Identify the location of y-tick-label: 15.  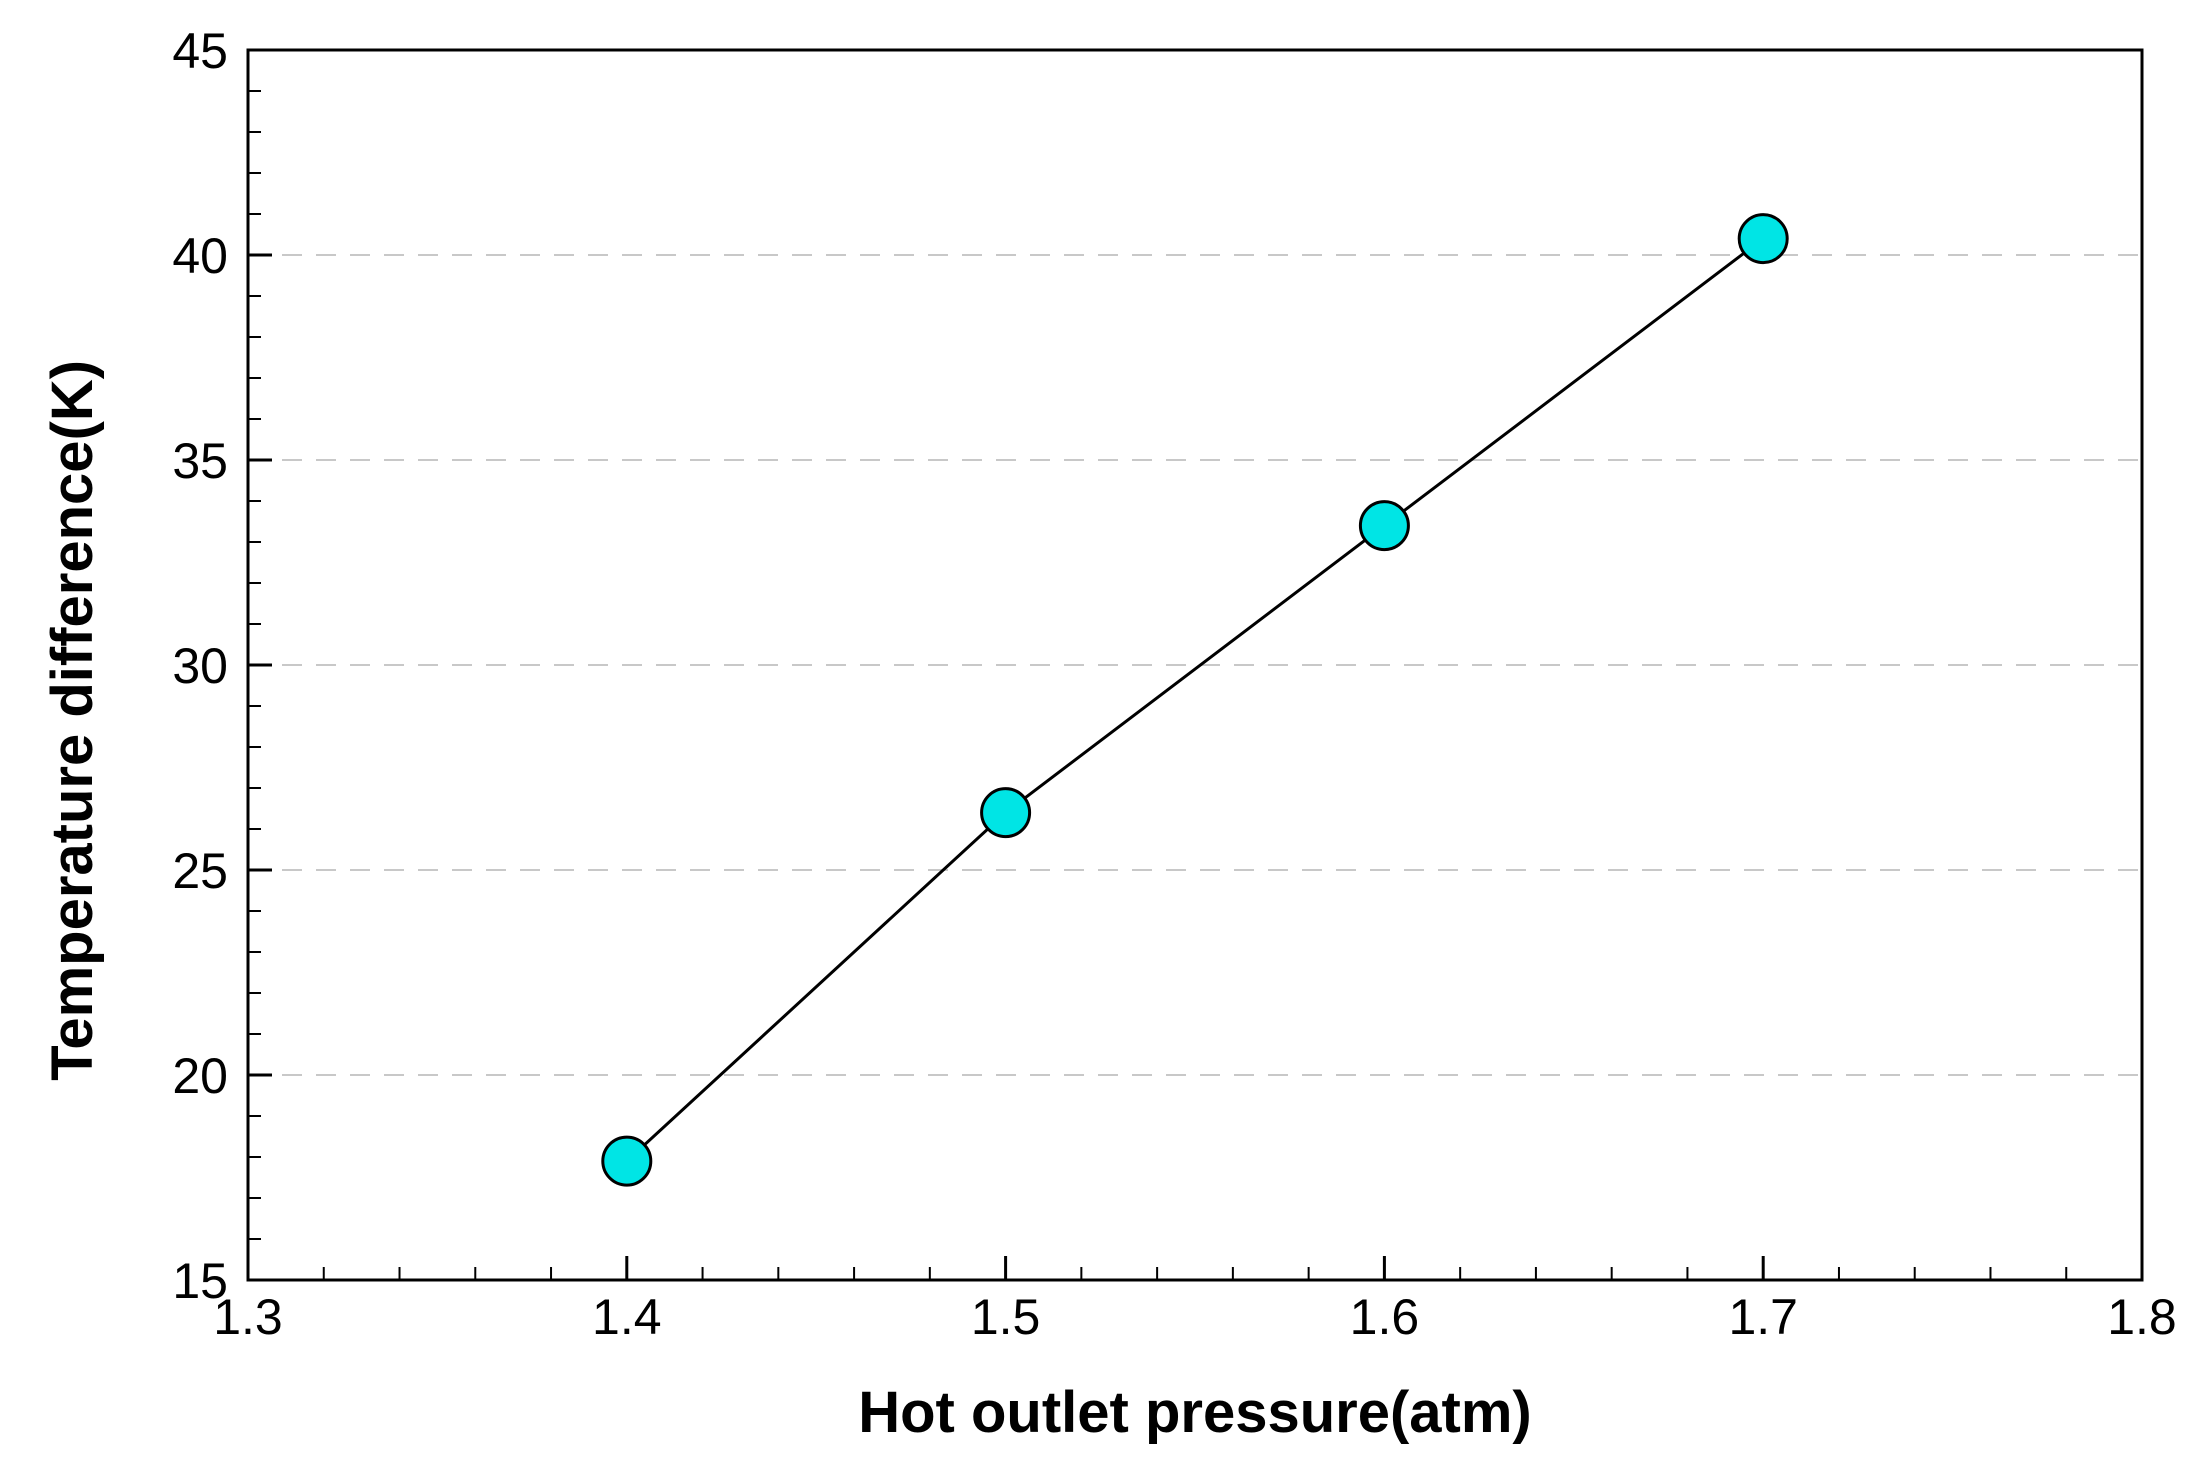
(200, 1281).